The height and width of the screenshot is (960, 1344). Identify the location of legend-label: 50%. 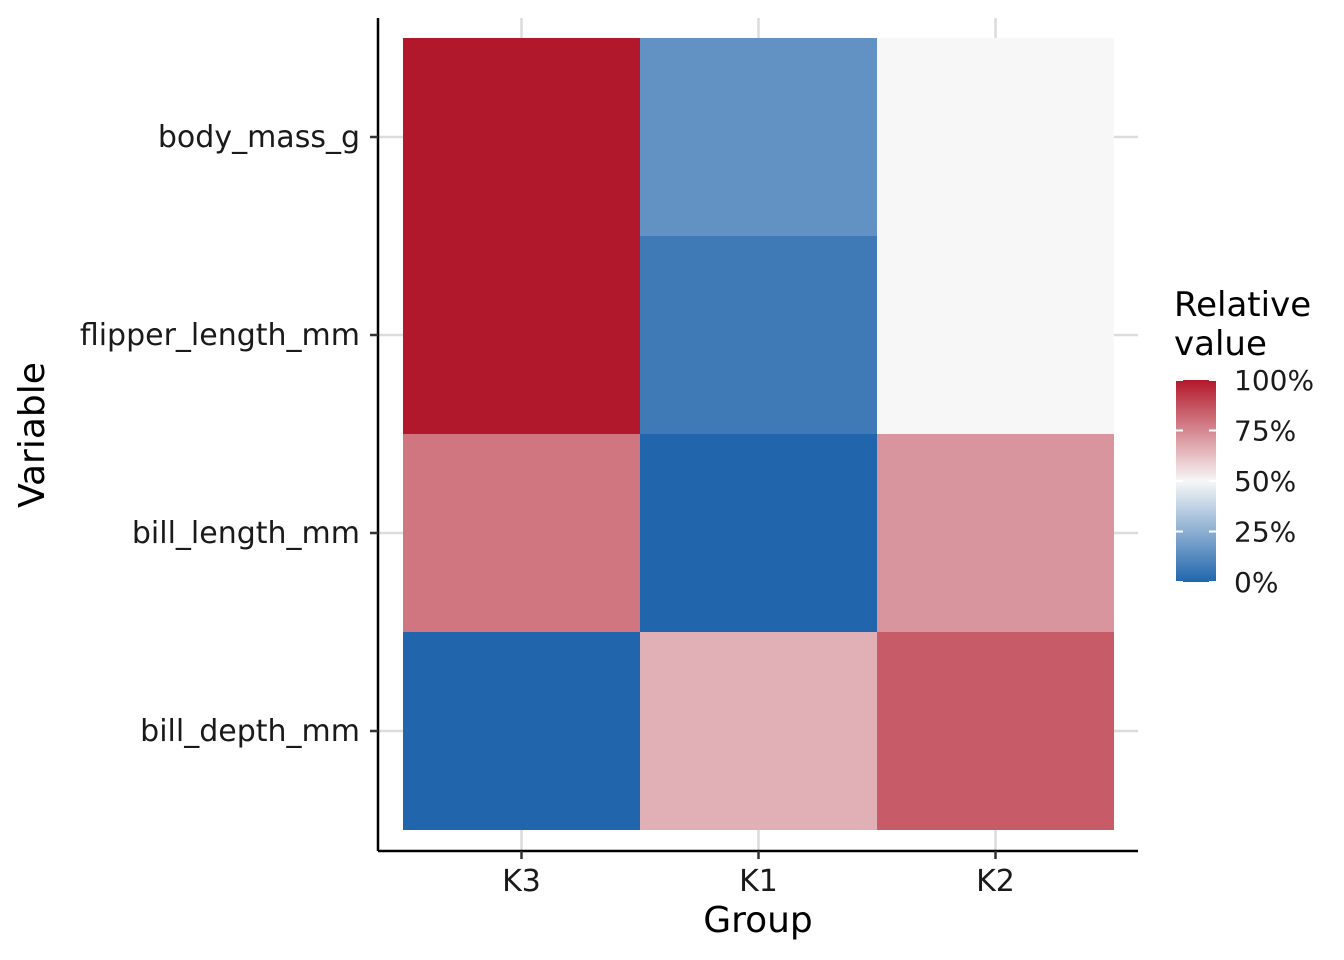
(1265, 481).